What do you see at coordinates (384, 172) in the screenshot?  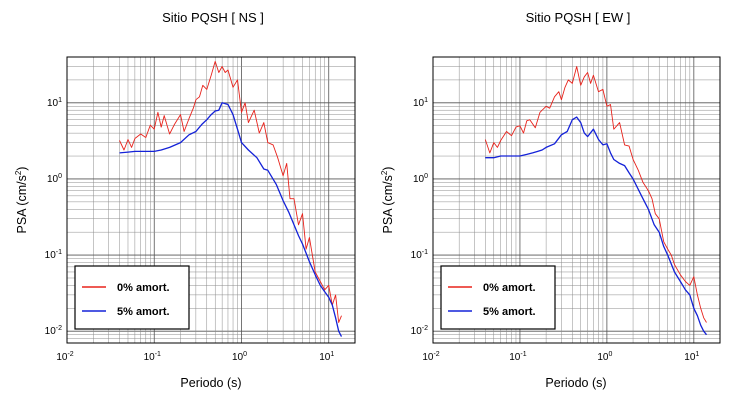 I see `ew-y-axis-label-sup: 2` at bounding box center [384, 172].